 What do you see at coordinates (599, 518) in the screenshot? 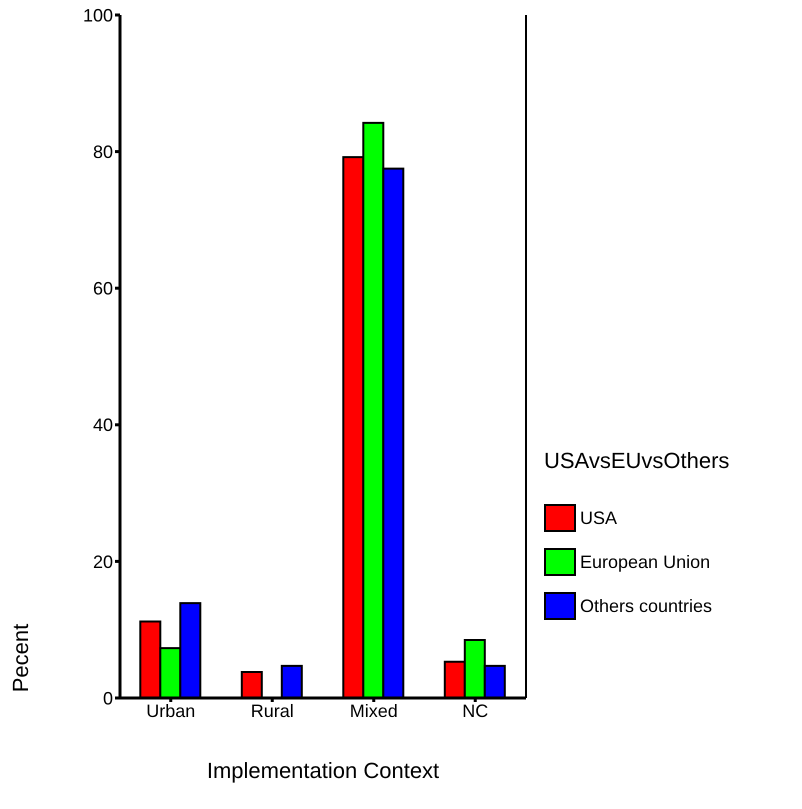
I see `legend-label: USA` at bounding box center [599, 518].